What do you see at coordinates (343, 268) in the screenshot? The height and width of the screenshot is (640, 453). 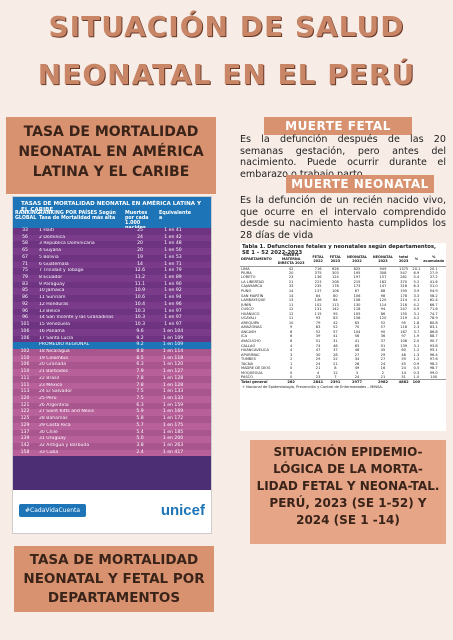 I see `table-row: LIMA 42 716 626 825 949 1375 20.1 20.1` at bounding box center [343, 268].